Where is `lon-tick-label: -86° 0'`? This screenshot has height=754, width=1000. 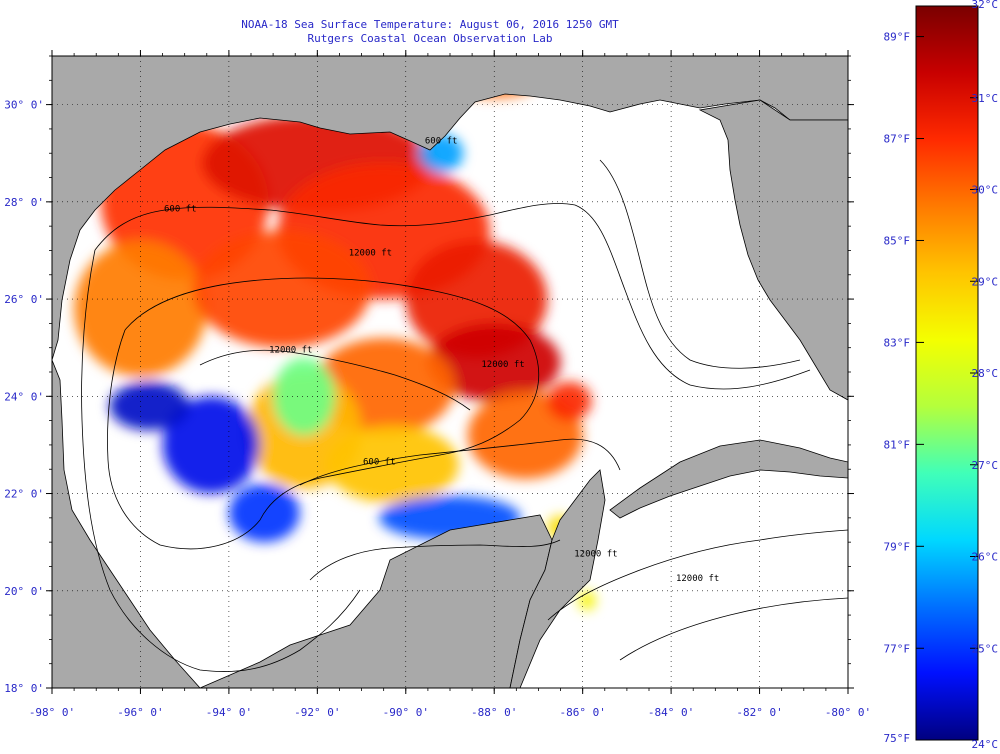 lon-tick-label: -86° 0' is located at coordinates (582, 712).